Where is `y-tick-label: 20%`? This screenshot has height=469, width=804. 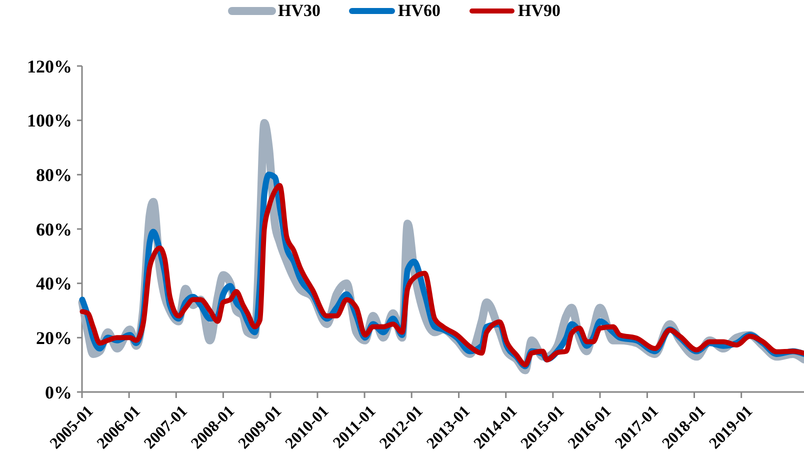
y-tick-label: 20% is located at coordinates (54, 338).